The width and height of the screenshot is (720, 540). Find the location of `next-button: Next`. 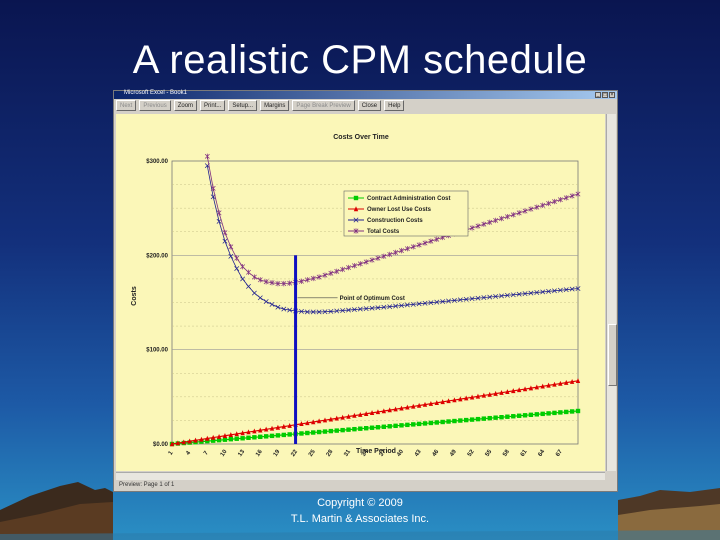

next-button: Next is located at coordinates (126, 105).